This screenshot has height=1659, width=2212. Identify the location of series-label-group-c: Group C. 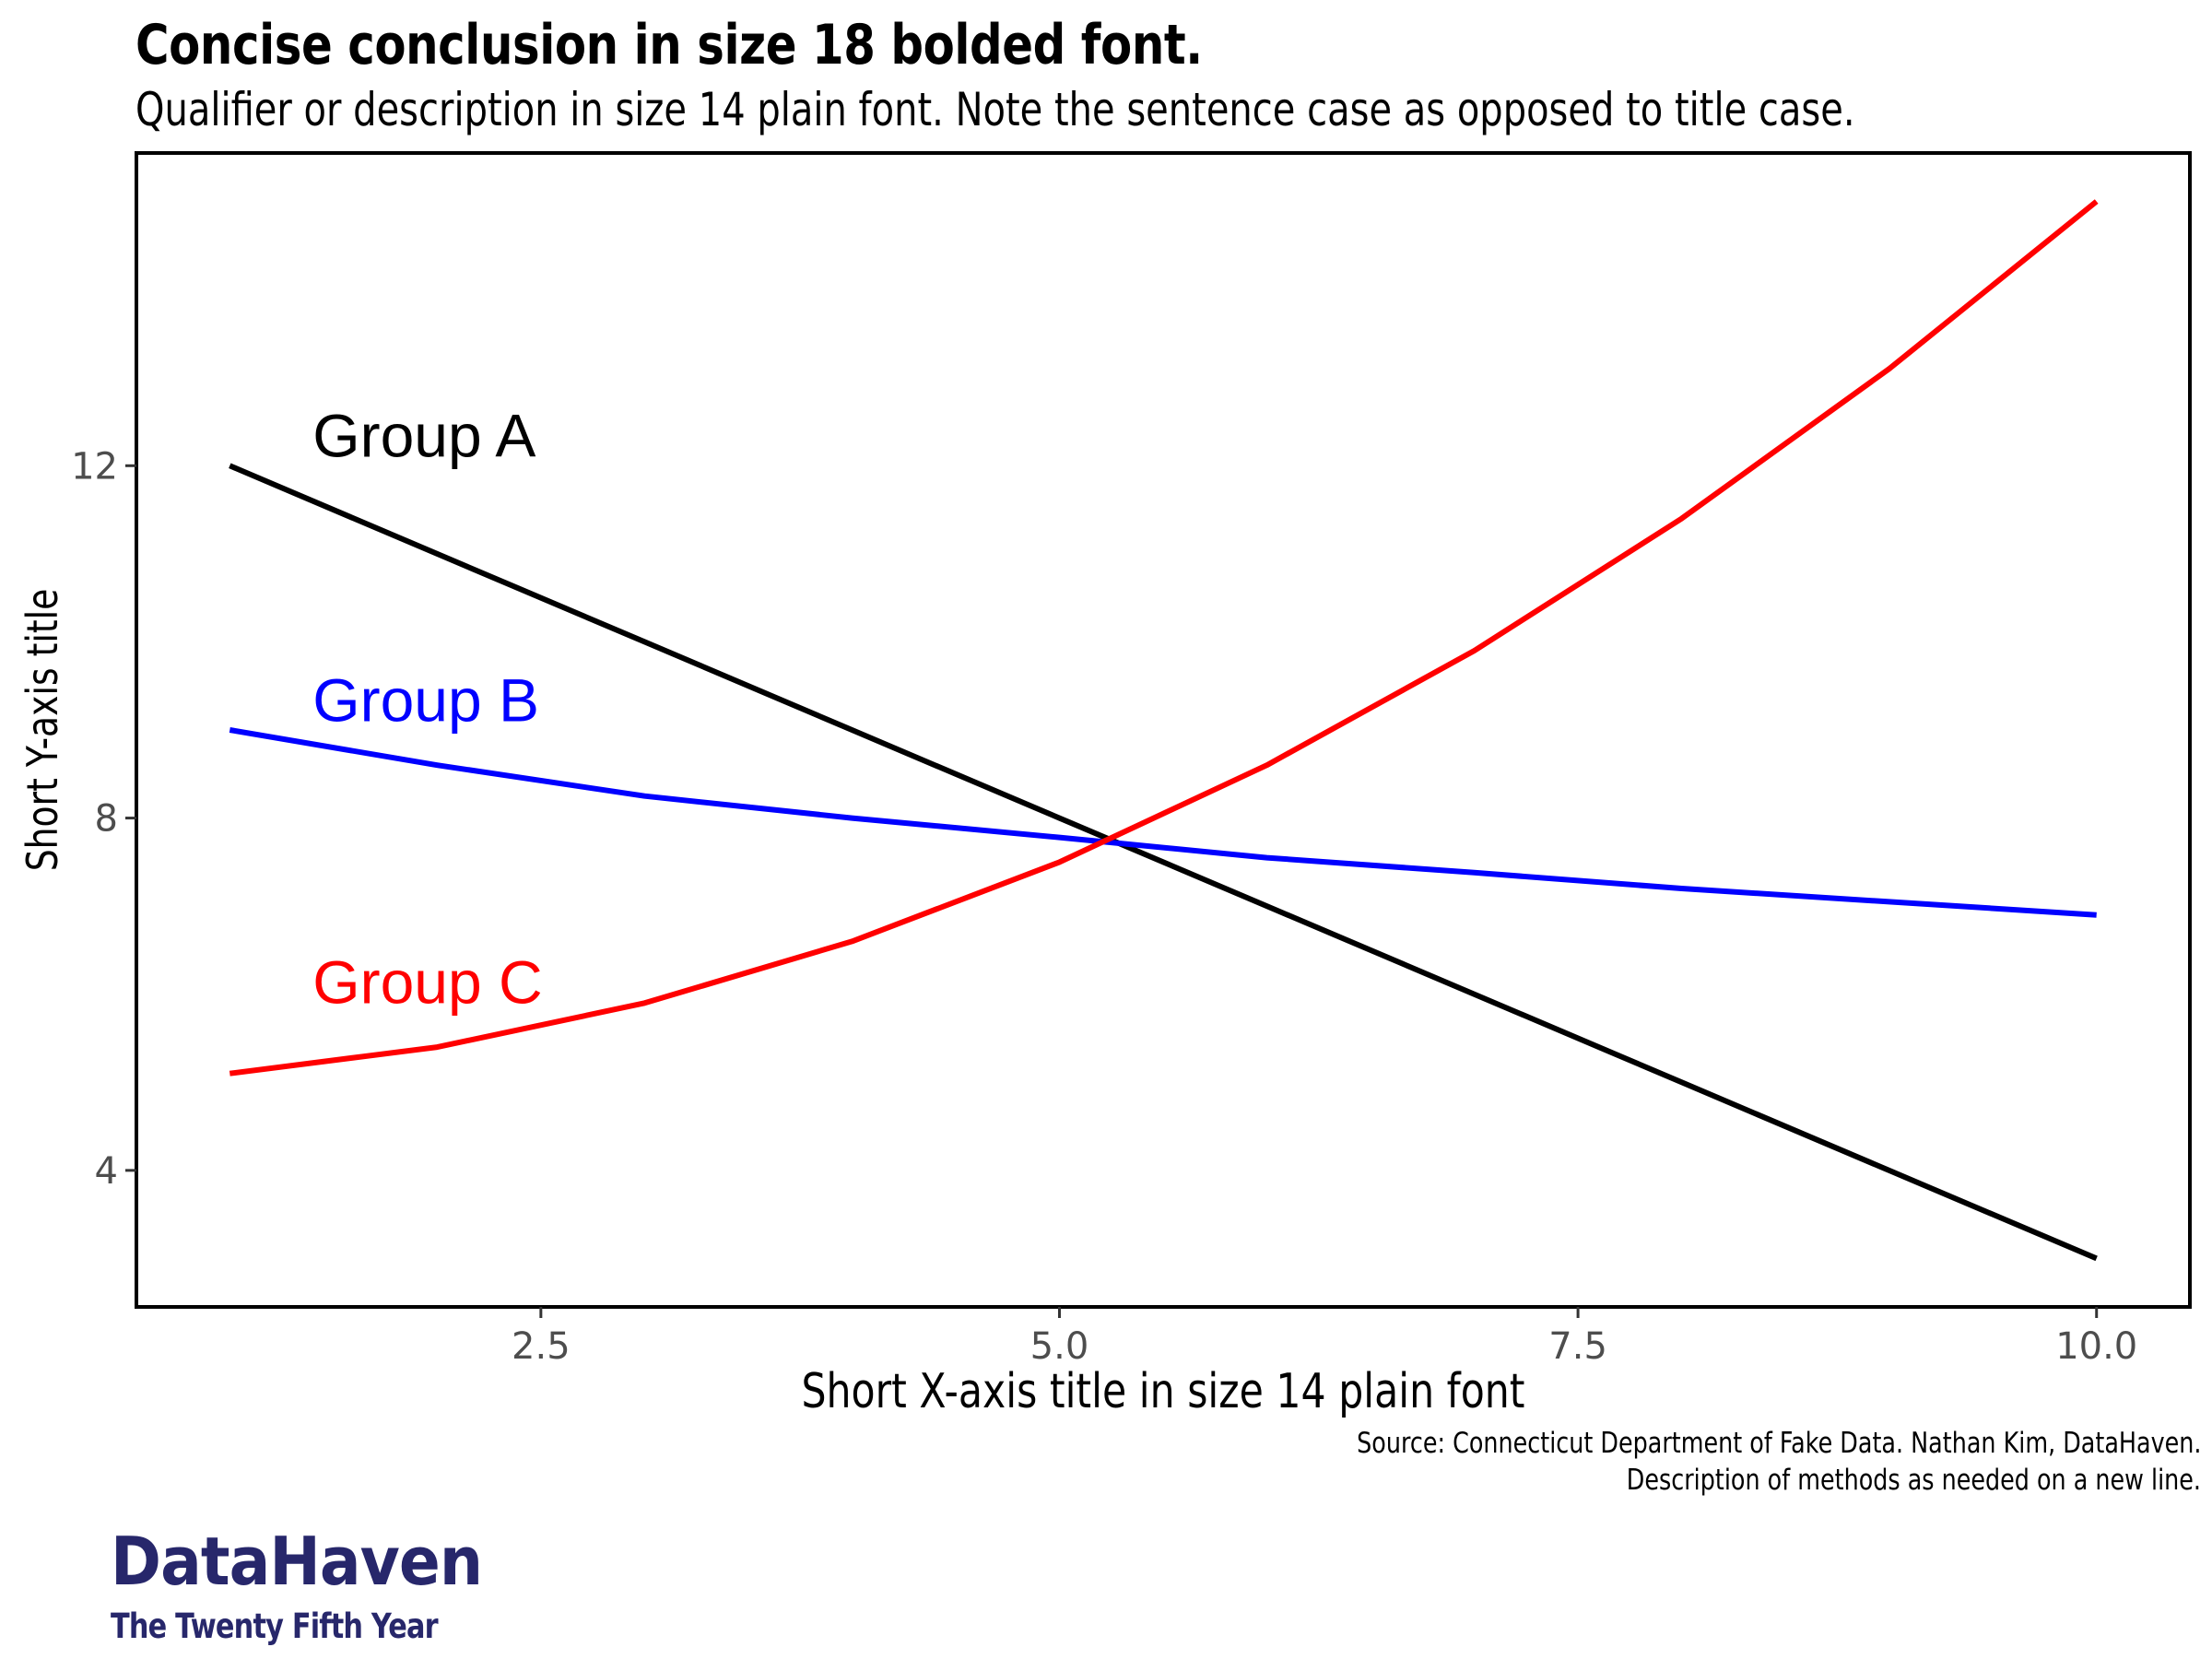
(427, 981).